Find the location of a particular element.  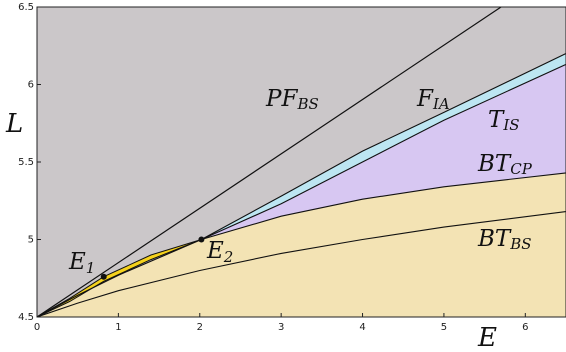

x-tick-label: 4 is located at coordinates (362, 327).